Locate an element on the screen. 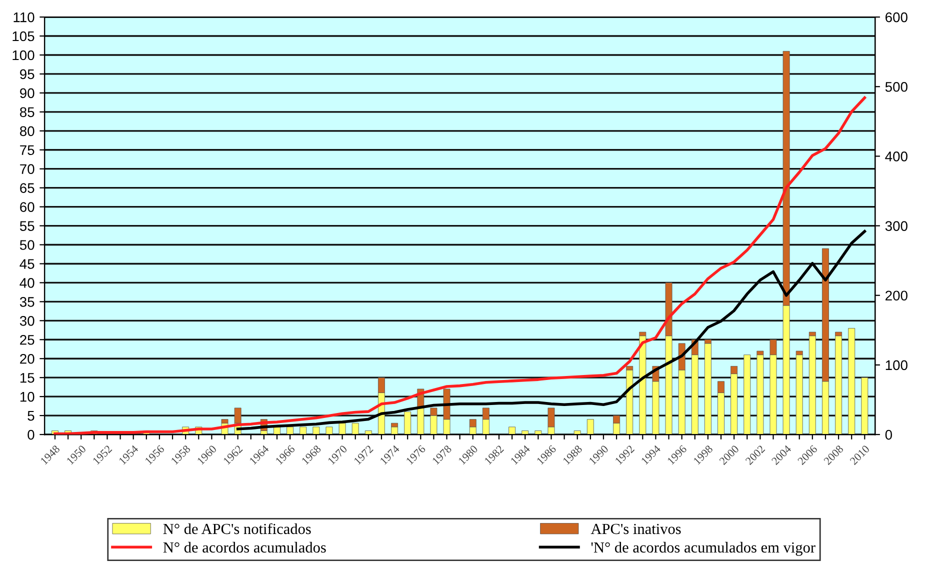 The width and height of the screenshot is (928, 568). y-tick-label: 45 is located at coordinates (27, 264).